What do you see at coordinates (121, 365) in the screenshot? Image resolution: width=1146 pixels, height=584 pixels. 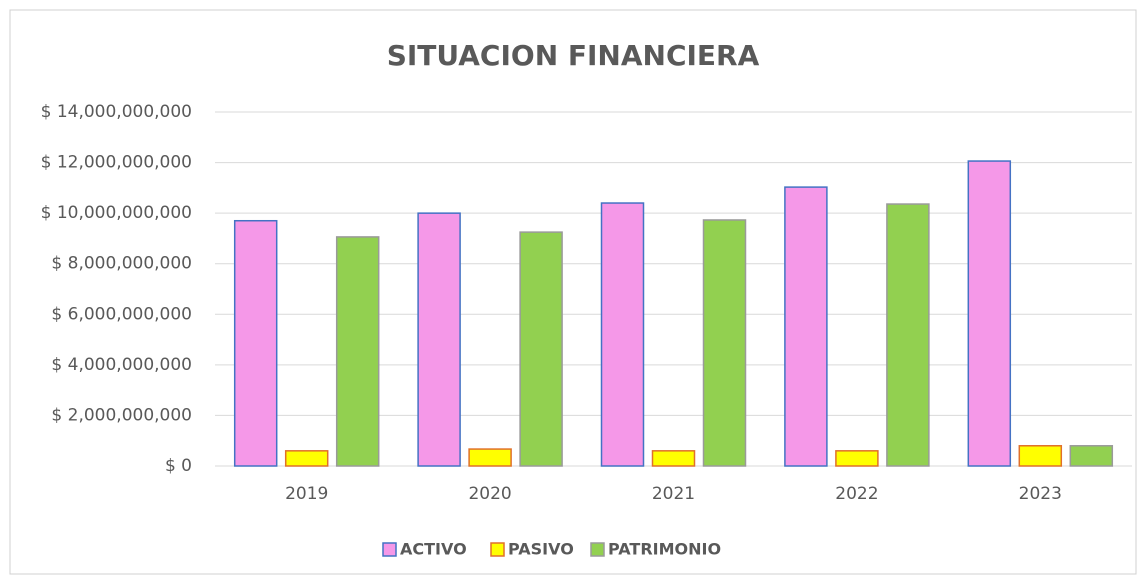 I see `y-tick-label: $ 4,000,000,000` at bounding box center [121, 365].